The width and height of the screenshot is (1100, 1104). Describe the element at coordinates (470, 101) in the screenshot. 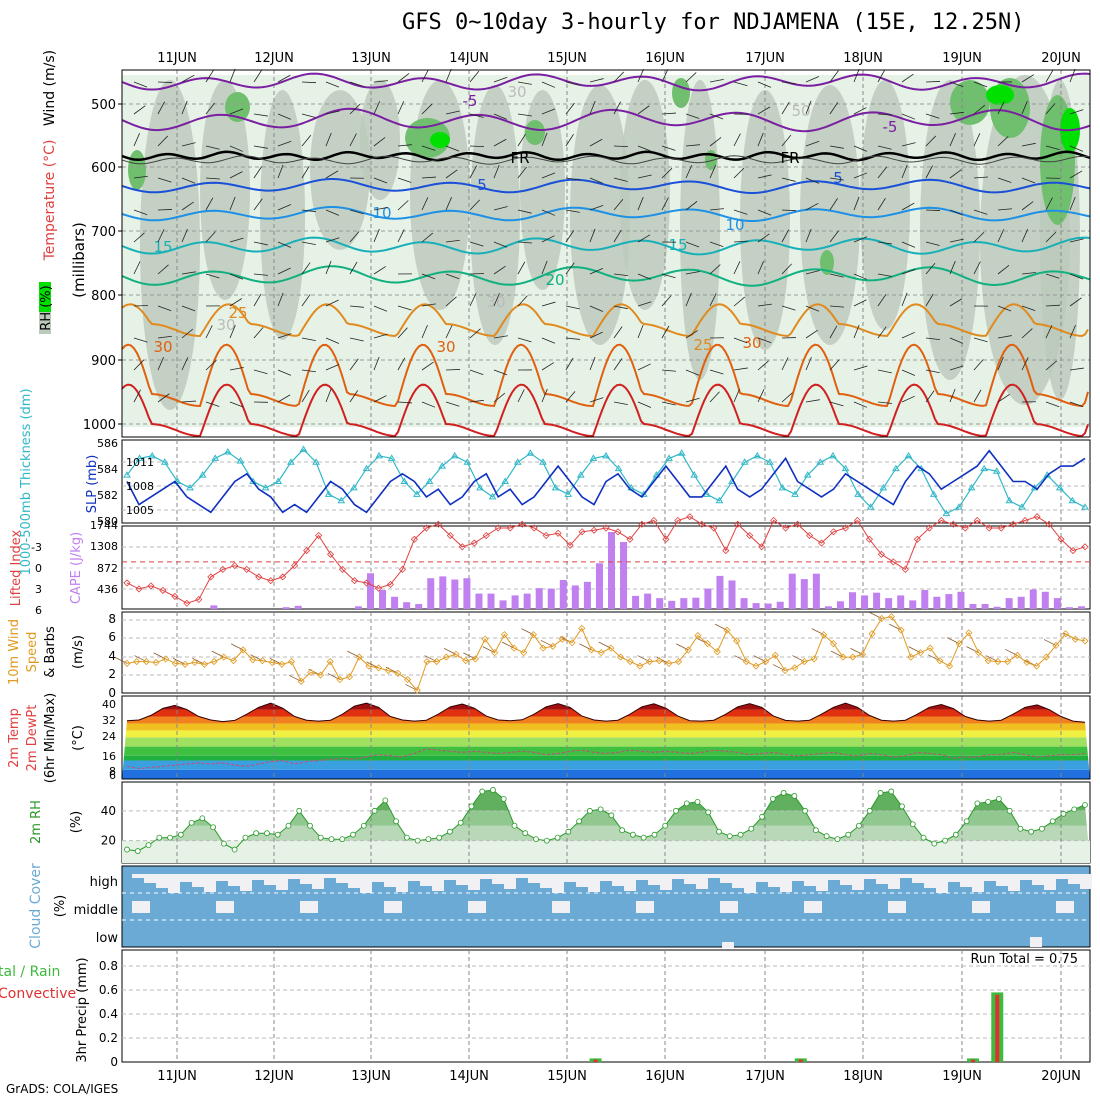

I see `contour-label: -5` at that location.